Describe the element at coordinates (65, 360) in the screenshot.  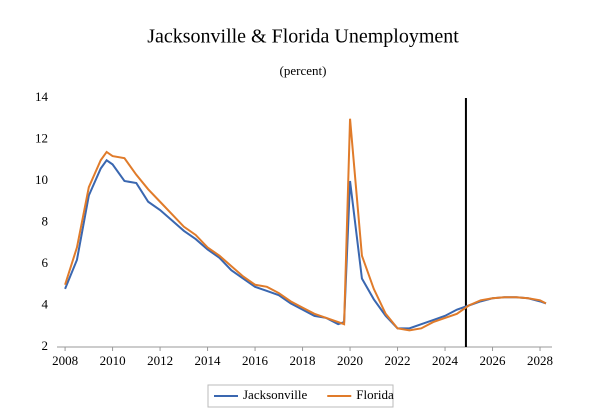
I see `x-tick-label: 2008` at that location.